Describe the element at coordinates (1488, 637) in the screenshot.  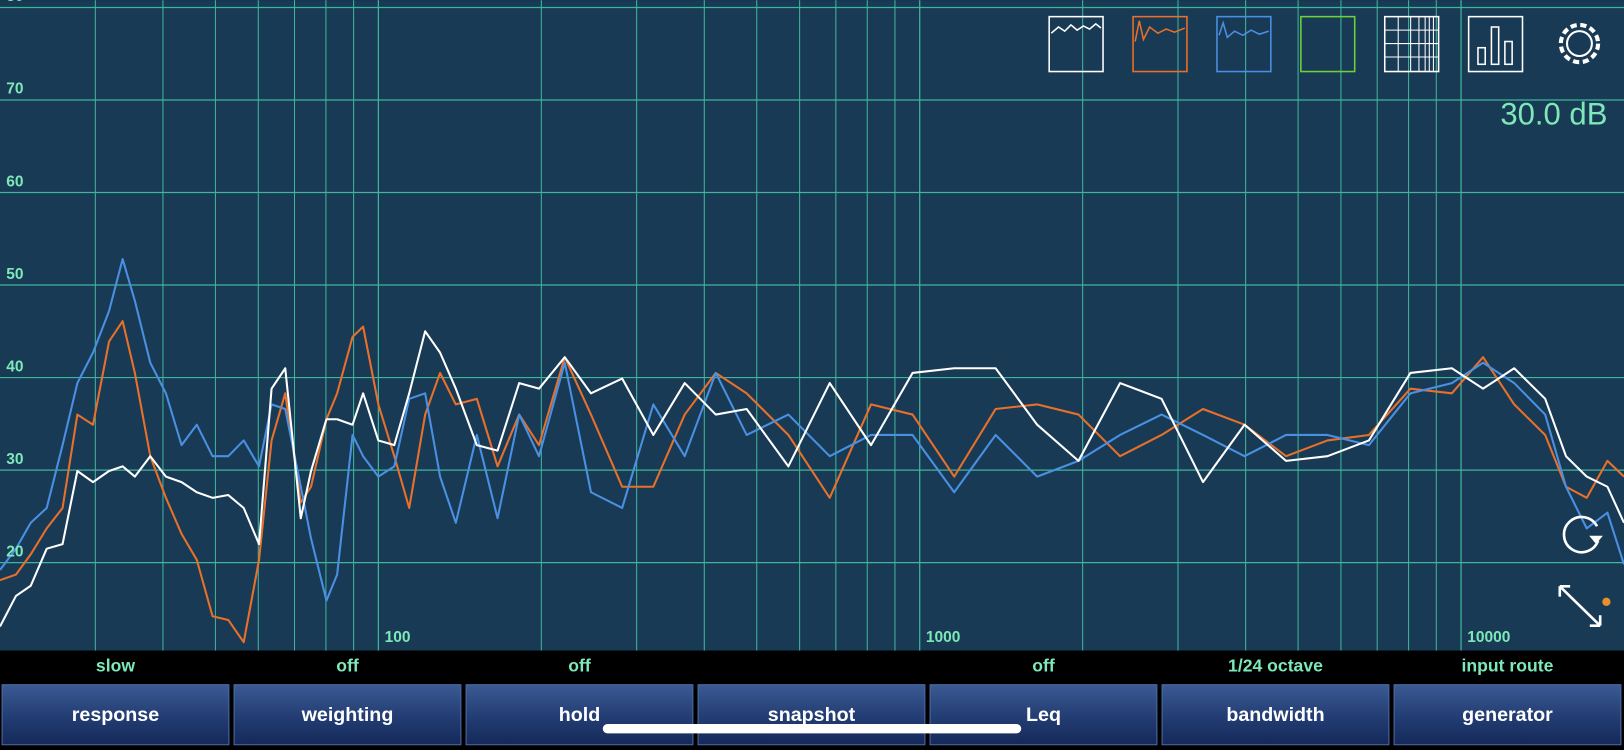
I see `x-tick-label: 10000` at that location.